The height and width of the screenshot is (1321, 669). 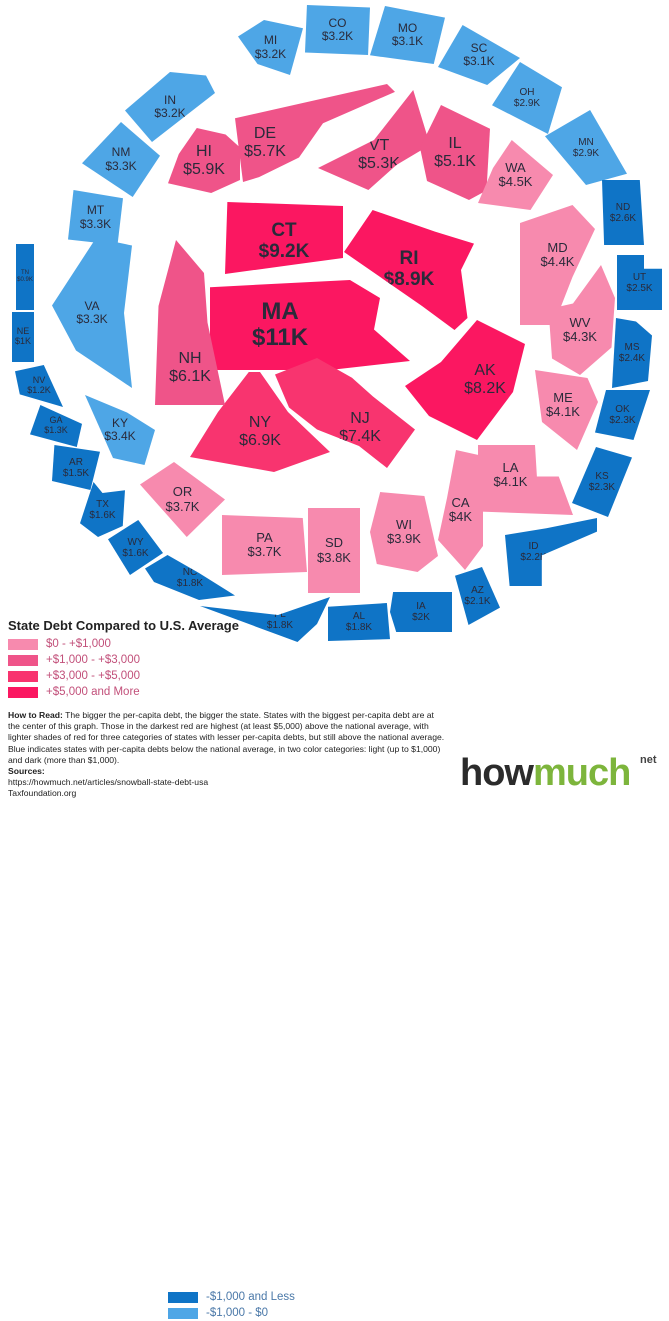 I want to click on state-abbr: MO, so click(x=407, y=27).